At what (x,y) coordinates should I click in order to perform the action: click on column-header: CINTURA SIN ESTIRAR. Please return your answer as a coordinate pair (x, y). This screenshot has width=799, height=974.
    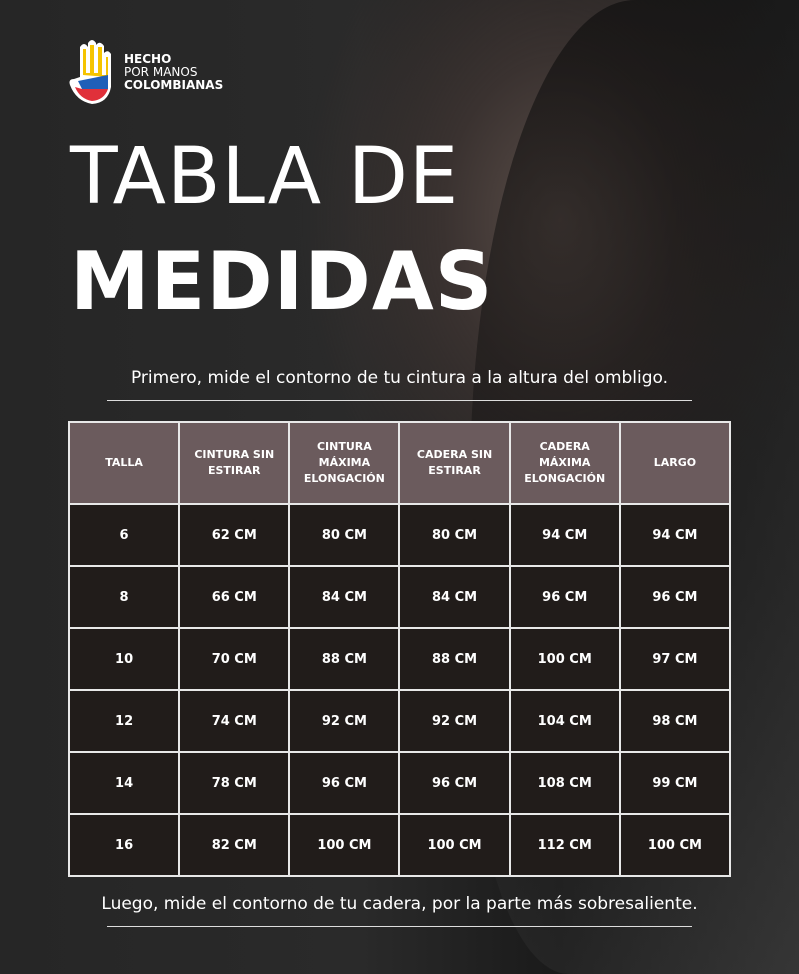
    Looking at the image, I should click on (234, 463).